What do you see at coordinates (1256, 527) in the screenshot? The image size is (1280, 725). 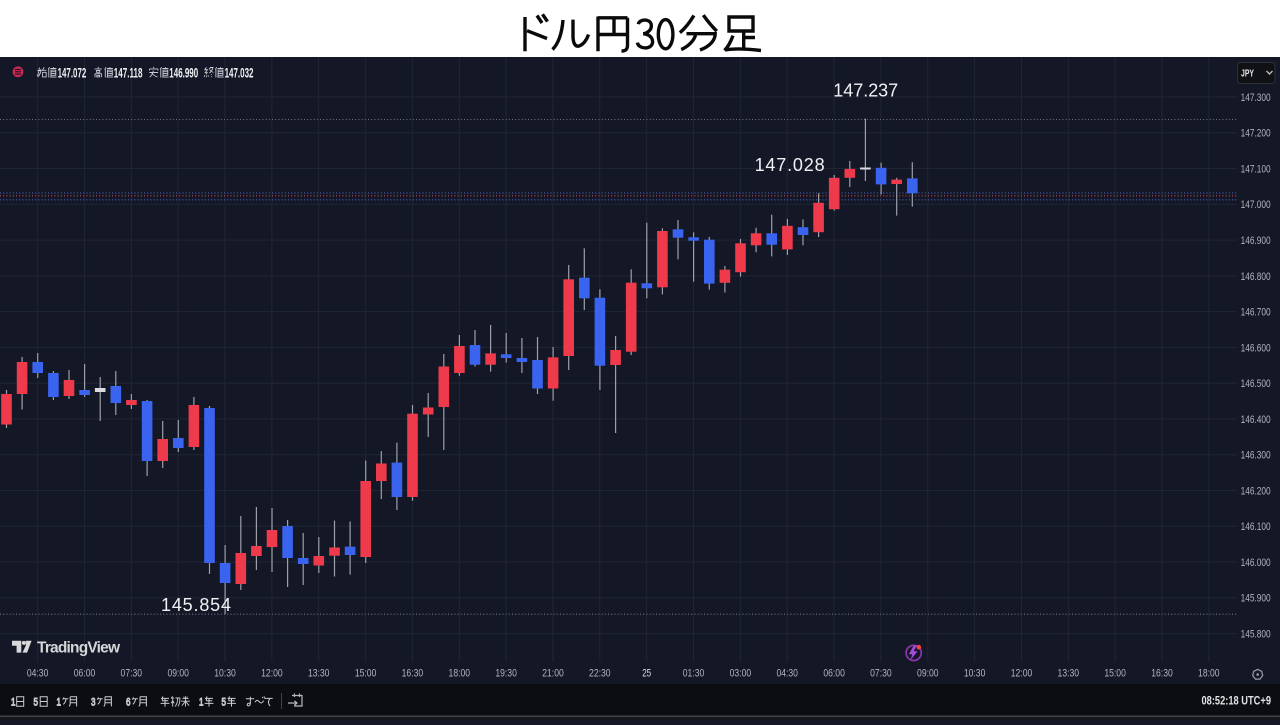 I see `svg-text: 146.100` at bounding box center [1256, 527].